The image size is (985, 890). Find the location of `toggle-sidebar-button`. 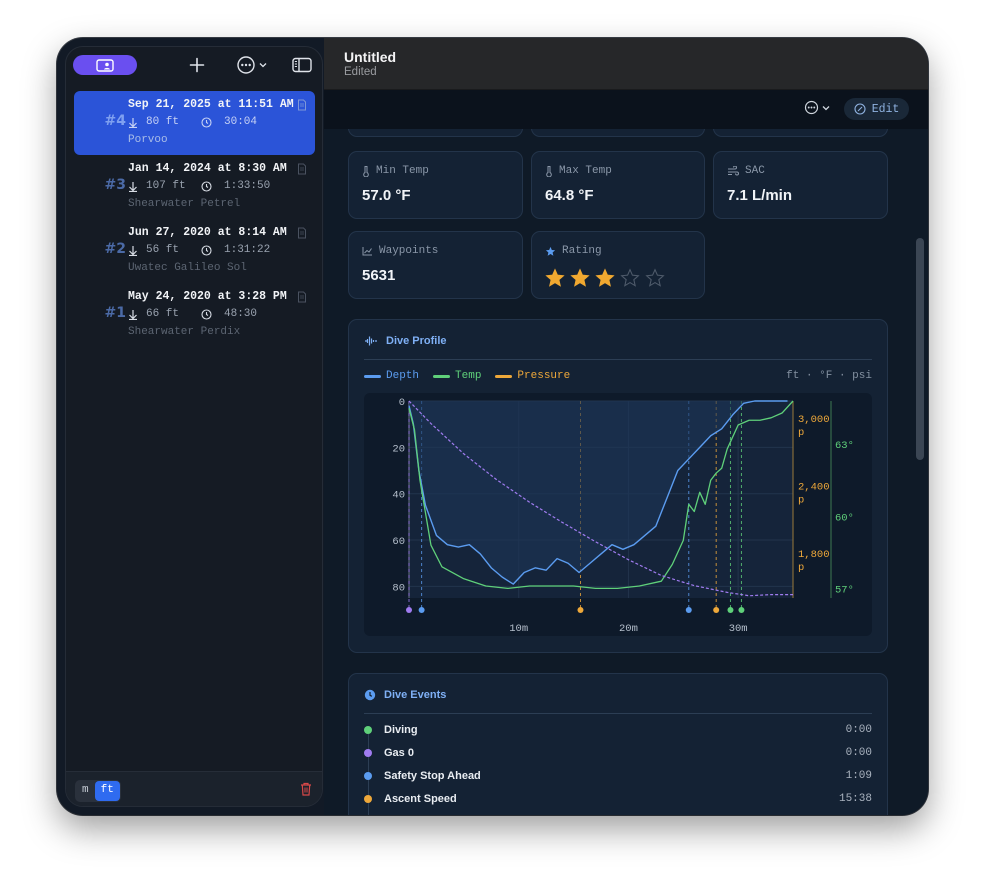

toggle-sidebar-button is located at coordinates (302, 65).